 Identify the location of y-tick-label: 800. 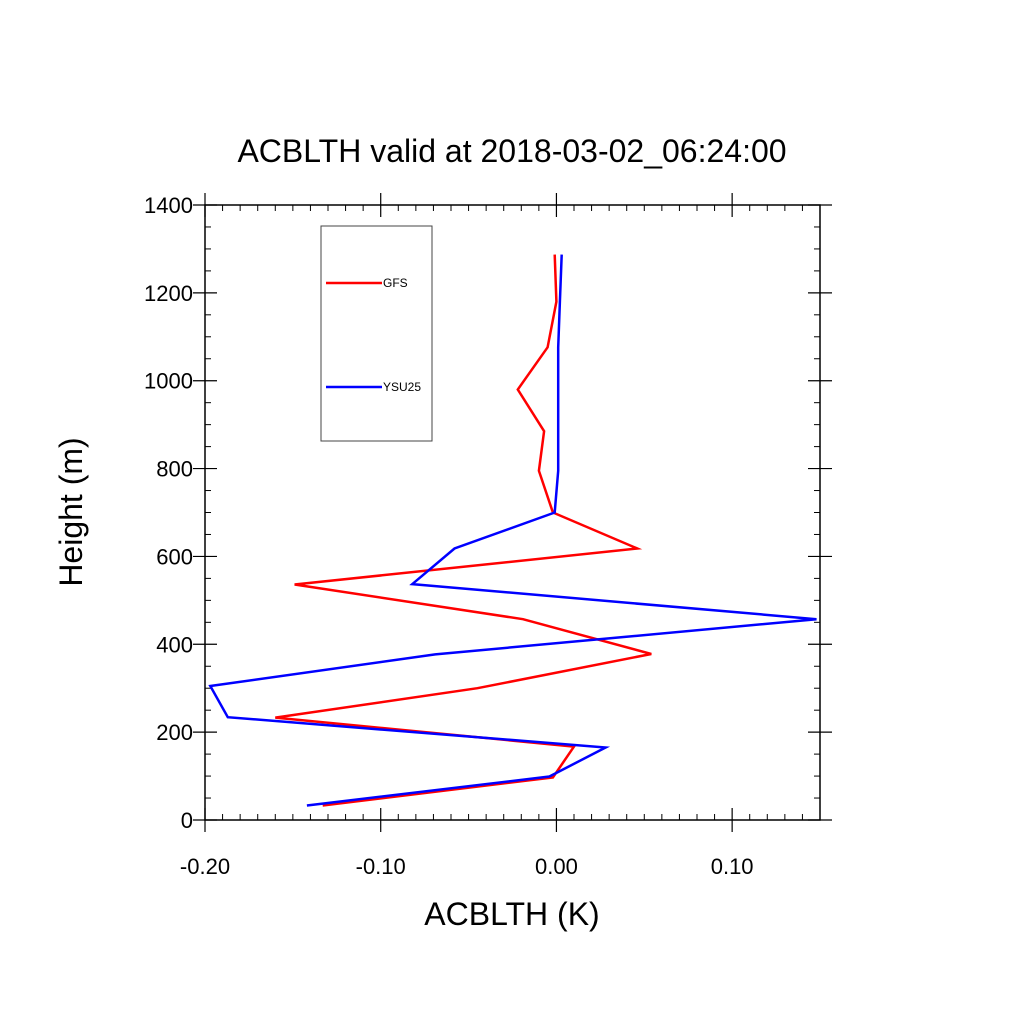
(174, 469).